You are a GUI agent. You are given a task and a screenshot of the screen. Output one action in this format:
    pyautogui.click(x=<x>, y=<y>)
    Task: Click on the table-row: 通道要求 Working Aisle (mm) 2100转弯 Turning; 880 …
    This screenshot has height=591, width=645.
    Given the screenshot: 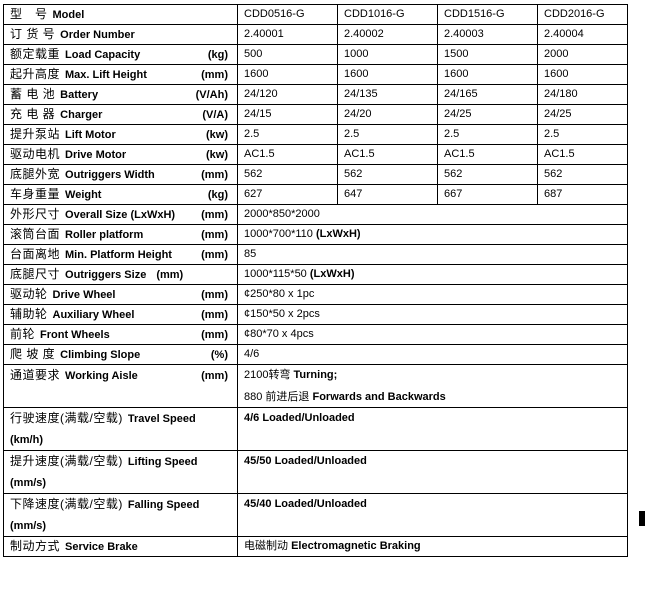 What is the action you would take?
    pyautogui.click(x=315, y=386)
    